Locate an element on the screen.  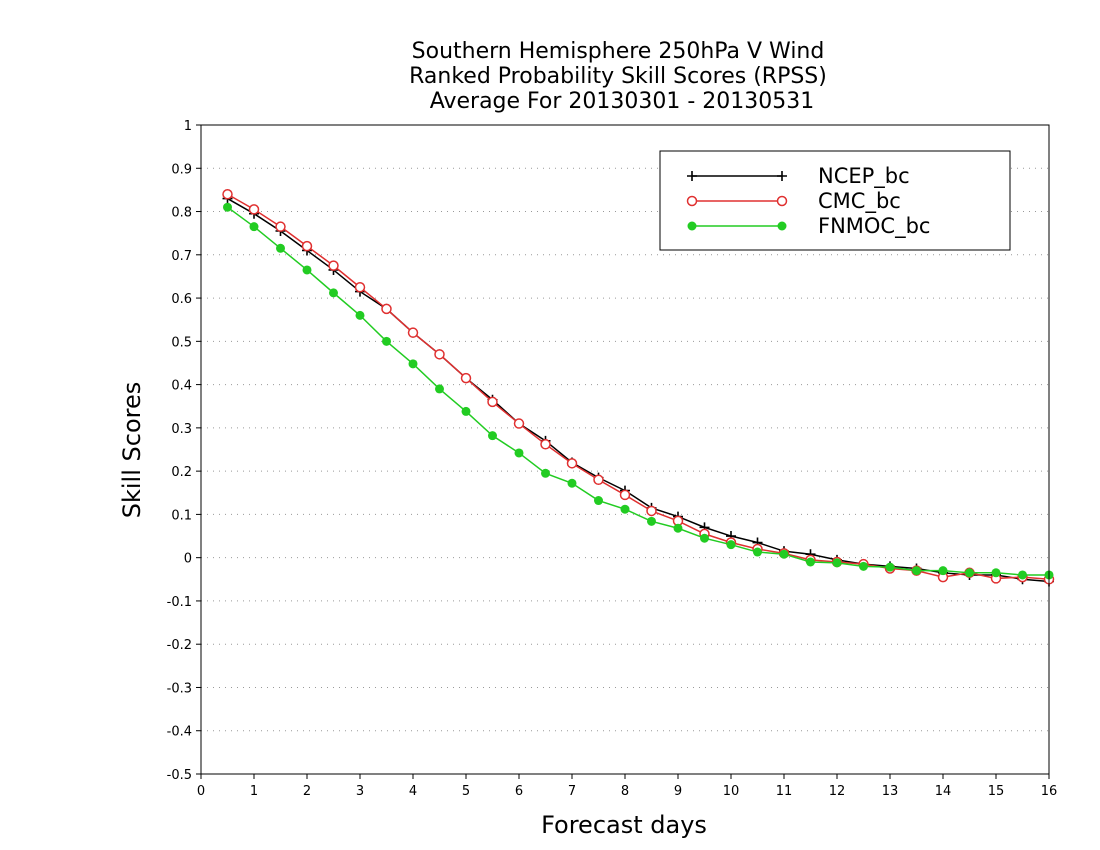
title-line-3: Average For 20130301 - 20130531 is located at coordinates (622, 101).